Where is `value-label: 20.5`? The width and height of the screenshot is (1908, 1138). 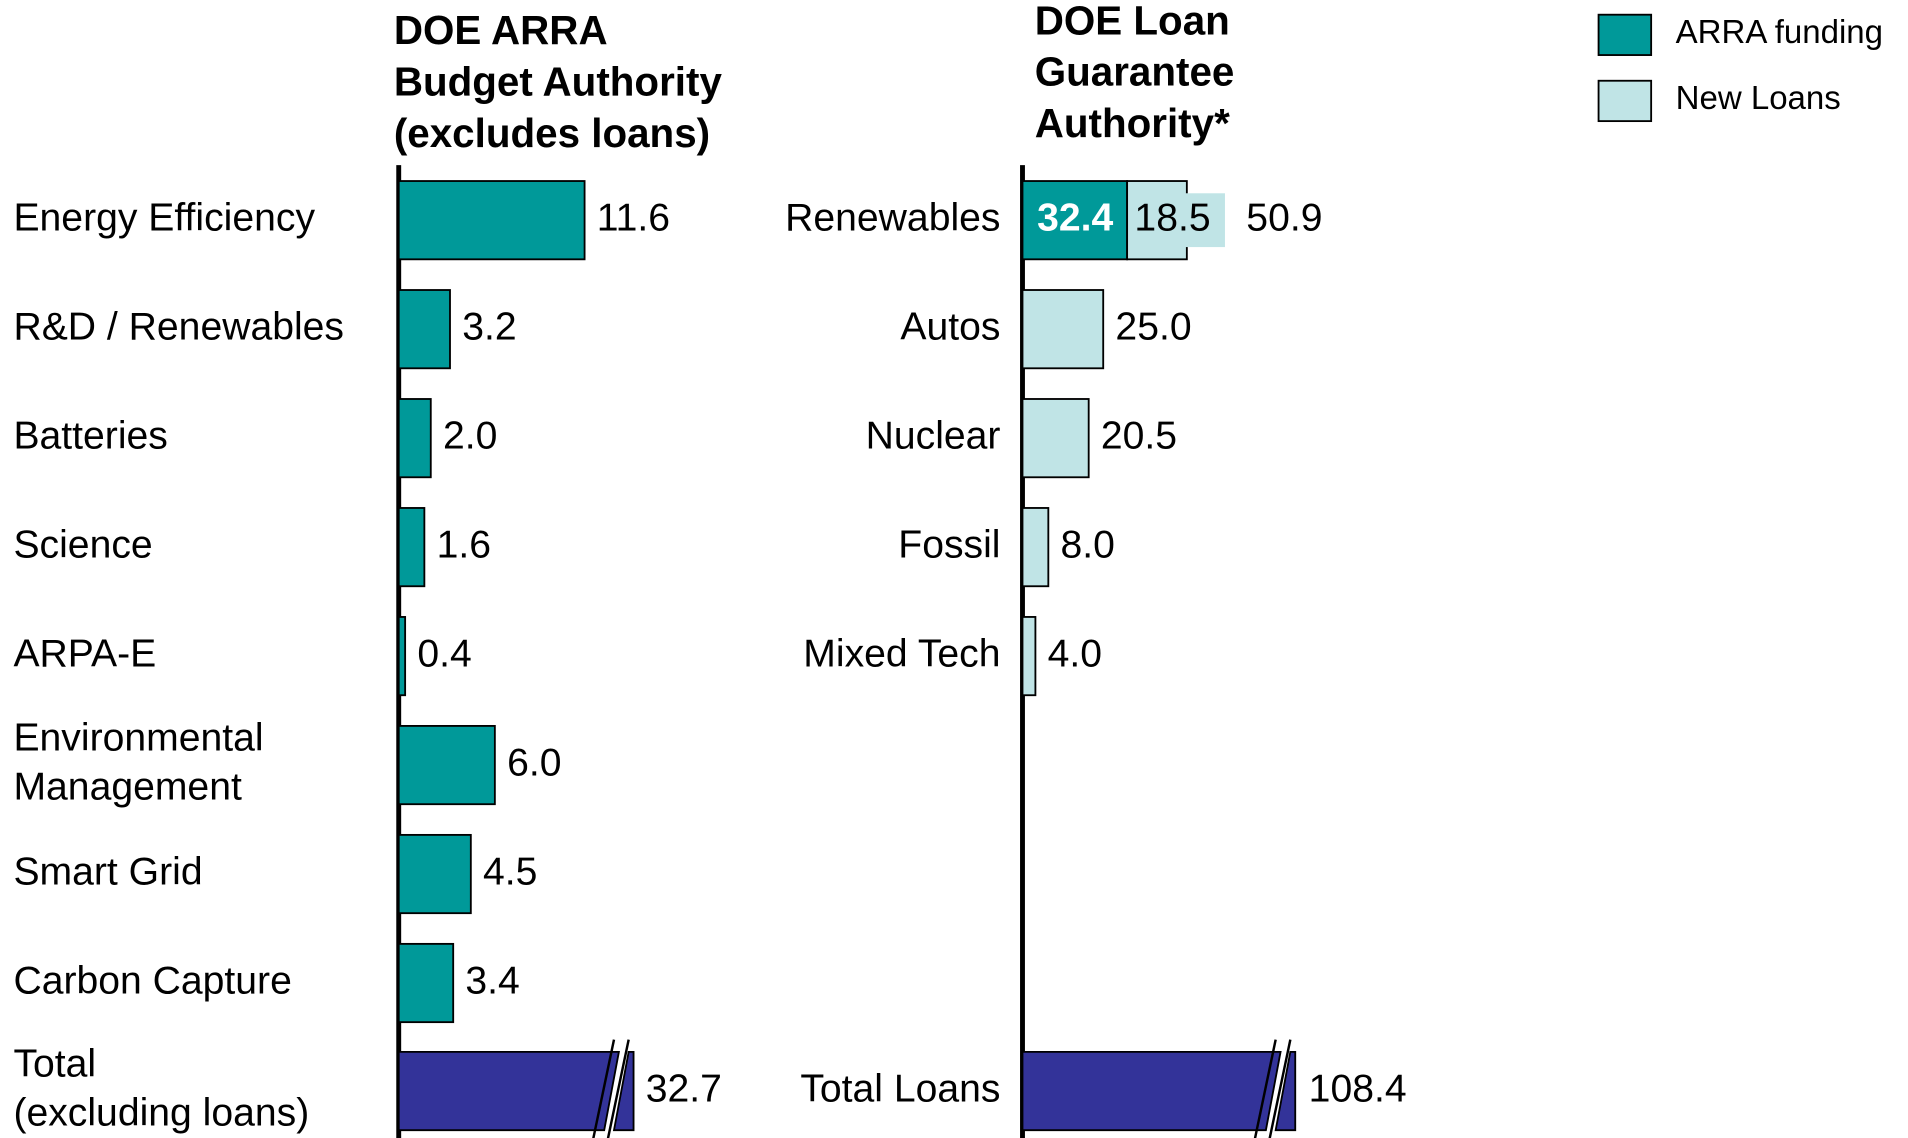
value-label: 20.5 is located at coordinates (1139, 435).